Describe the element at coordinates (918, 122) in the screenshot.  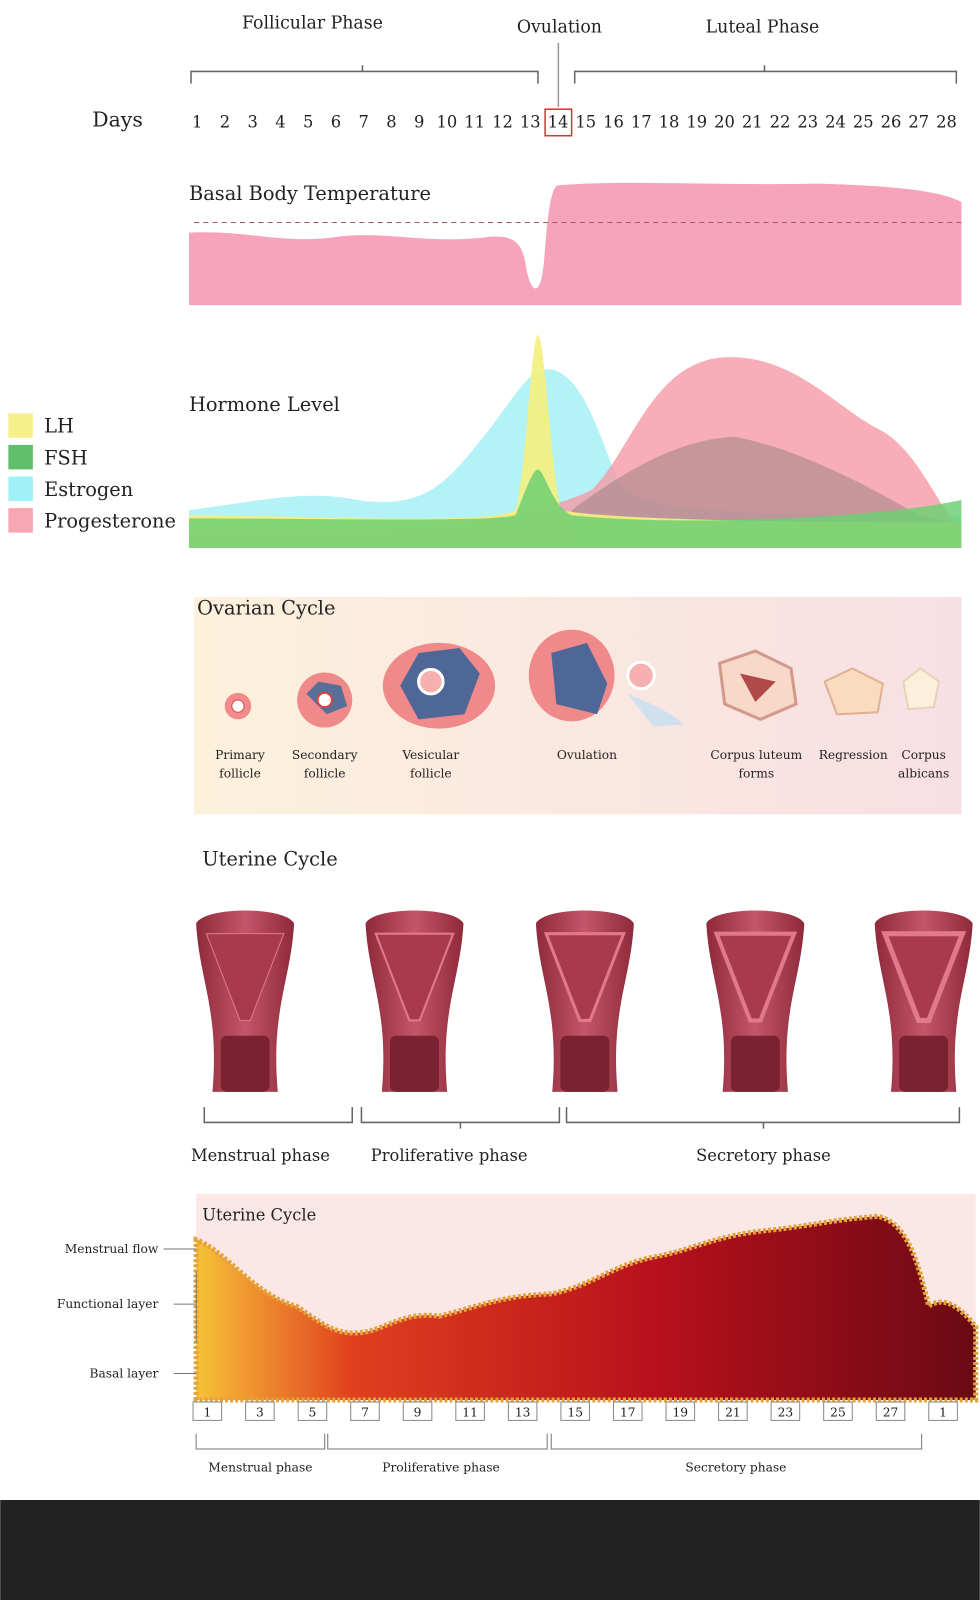
I see `day-number: 27` at that location.